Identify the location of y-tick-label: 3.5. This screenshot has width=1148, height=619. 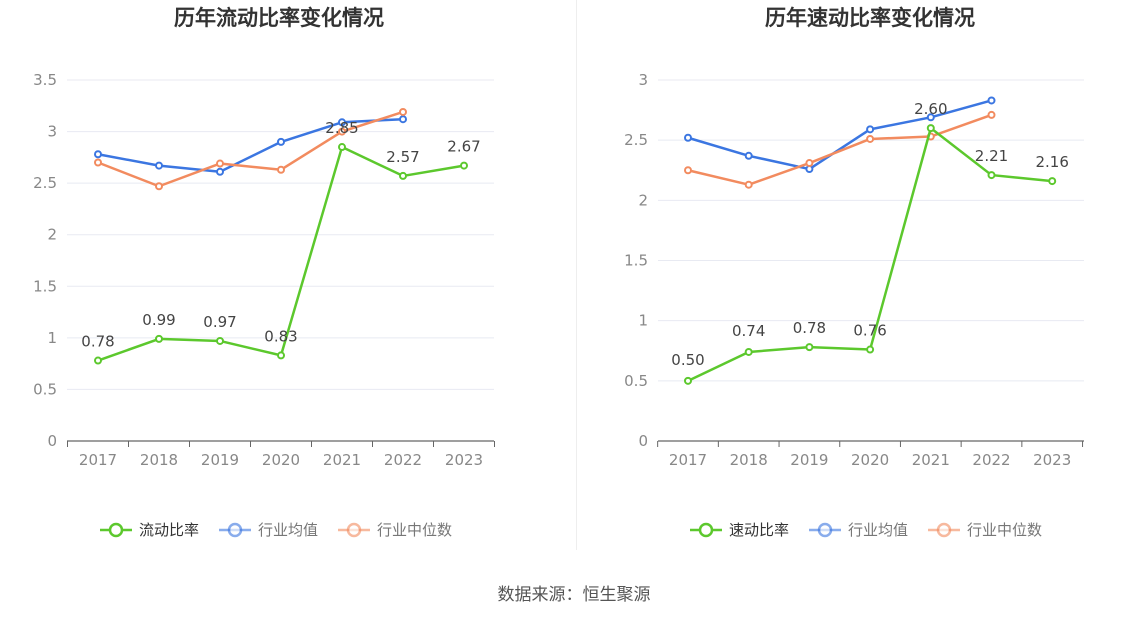
(45, 80).